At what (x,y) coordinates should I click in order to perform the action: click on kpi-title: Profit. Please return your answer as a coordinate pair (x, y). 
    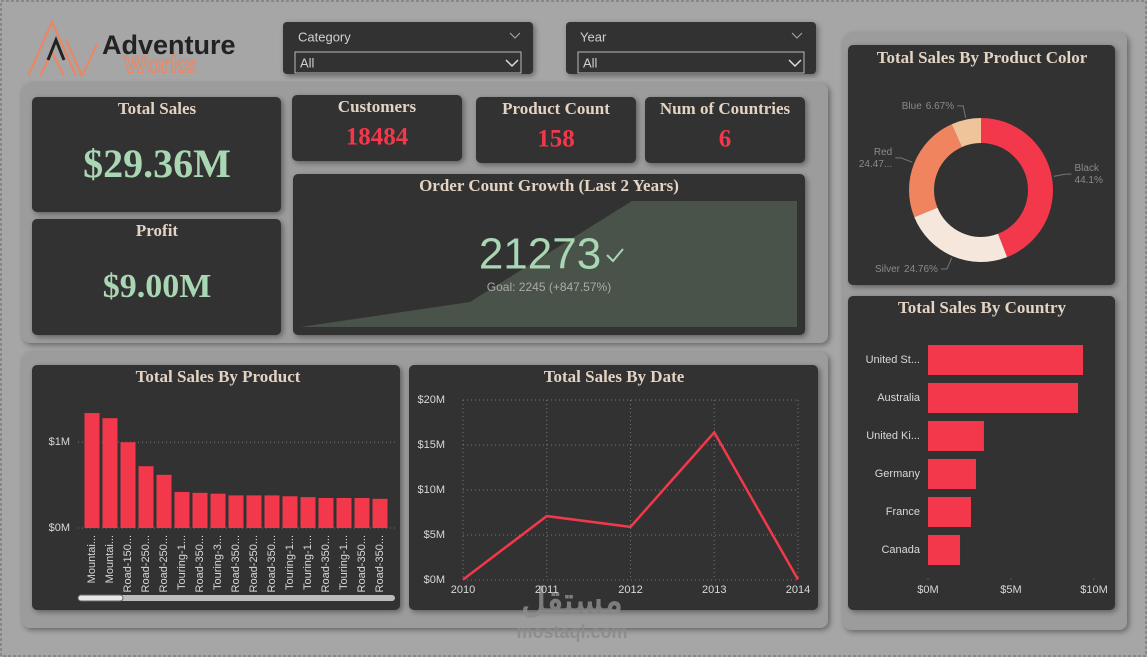
    Looking at the image, I should click on (157, 230).